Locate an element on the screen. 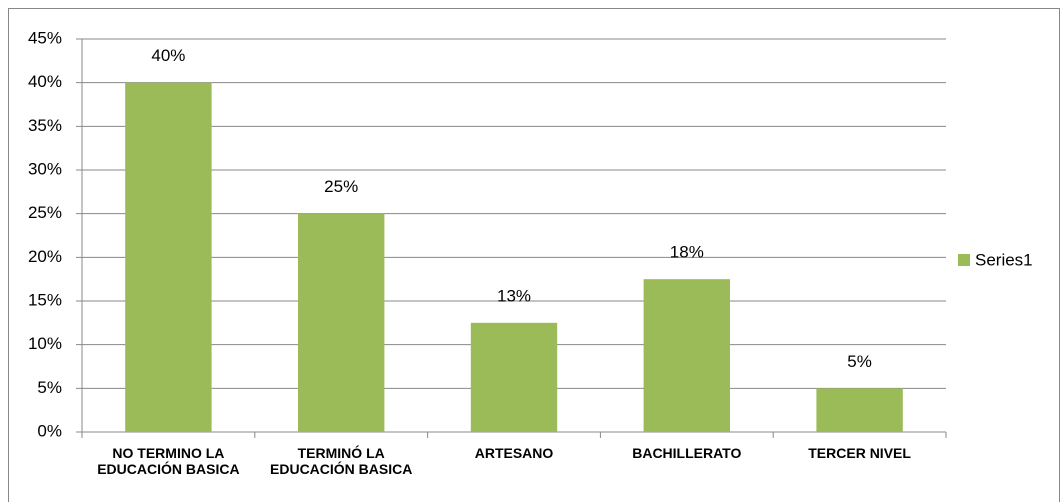  y-tick-label: 10% is located at coordinates (45, 343).